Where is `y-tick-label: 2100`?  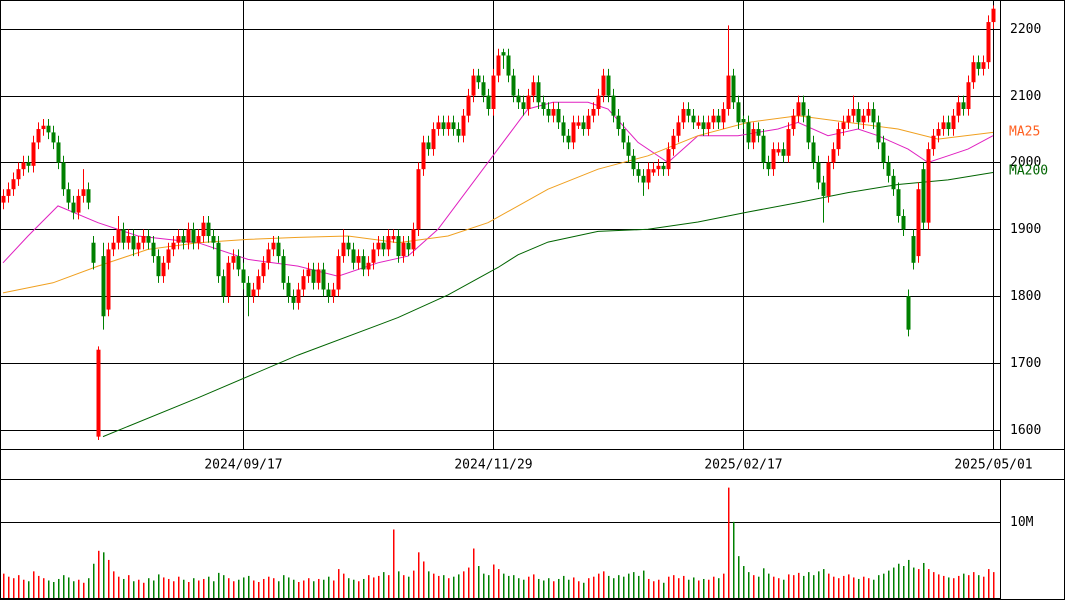
y-tick-label: 2100 is located at coordinates (1025, 96).